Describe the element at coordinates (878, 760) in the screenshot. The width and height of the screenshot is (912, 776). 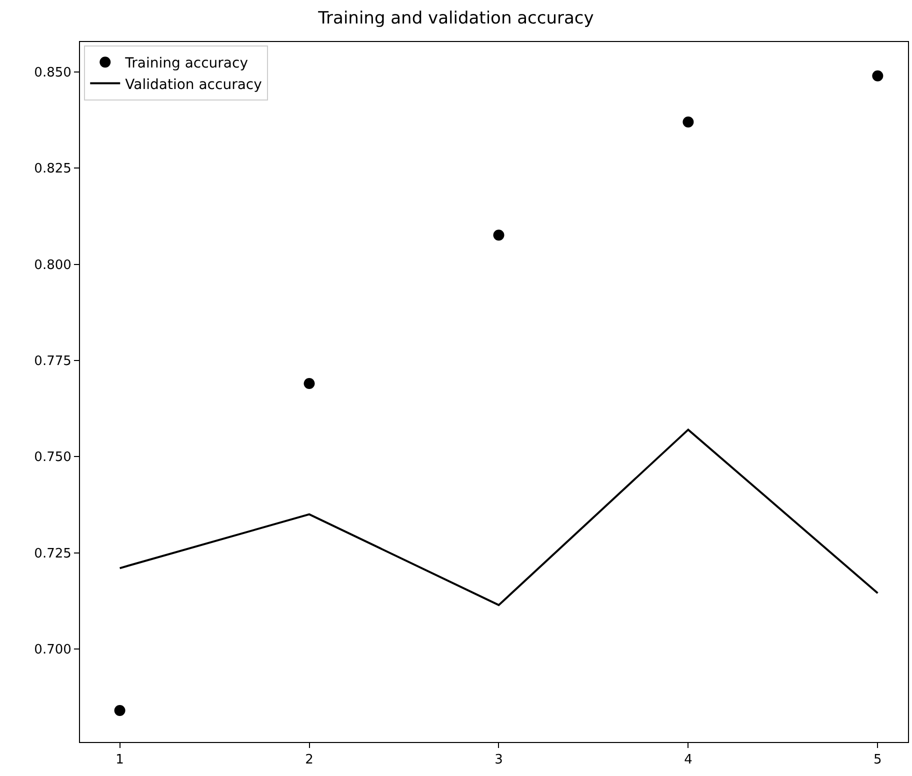
I see `x-tick-label: 5` at that location.